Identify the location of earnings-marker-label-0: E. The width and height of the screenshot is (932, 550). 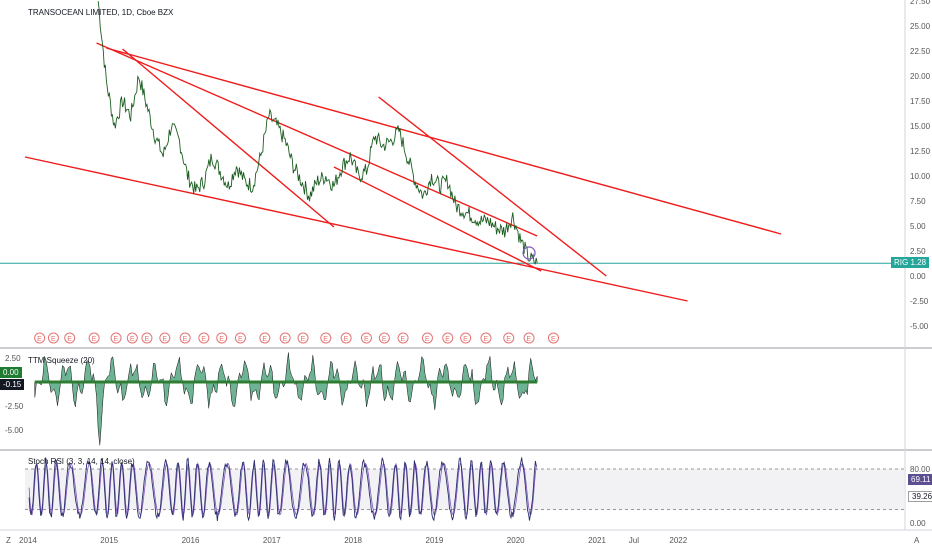
(39, 339).